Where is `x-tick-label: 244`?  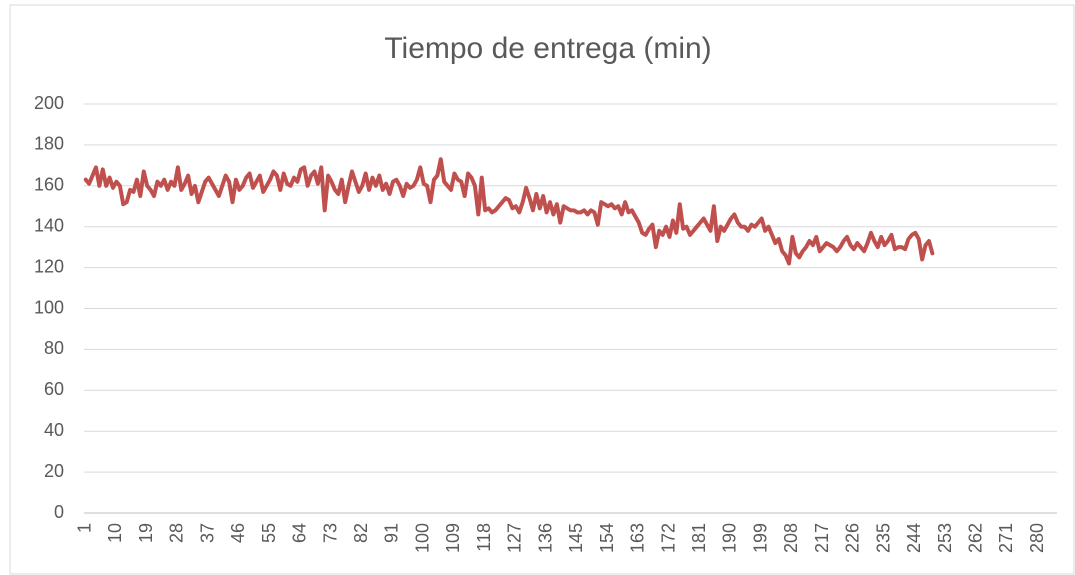 x-tick-label: 244 is located at coordinates (914, 538).